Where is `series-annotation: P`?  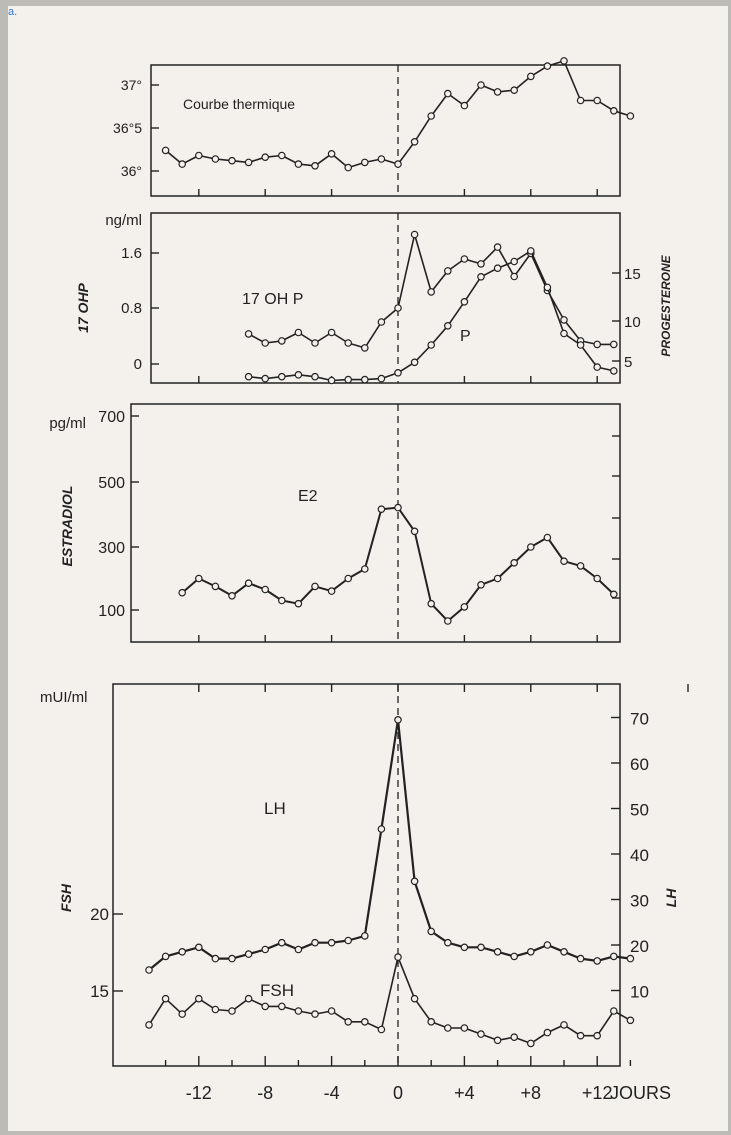 series-annotation: P is located at coordinates (465, 336).